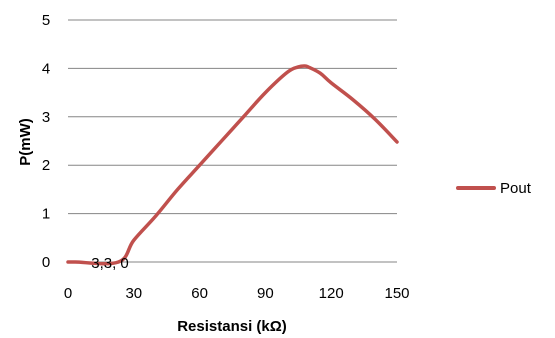  What do you see at coordinates (331, 293) in the screenshot?
I see `x-tick-label-120: 120` at bounding box center [331, 293].